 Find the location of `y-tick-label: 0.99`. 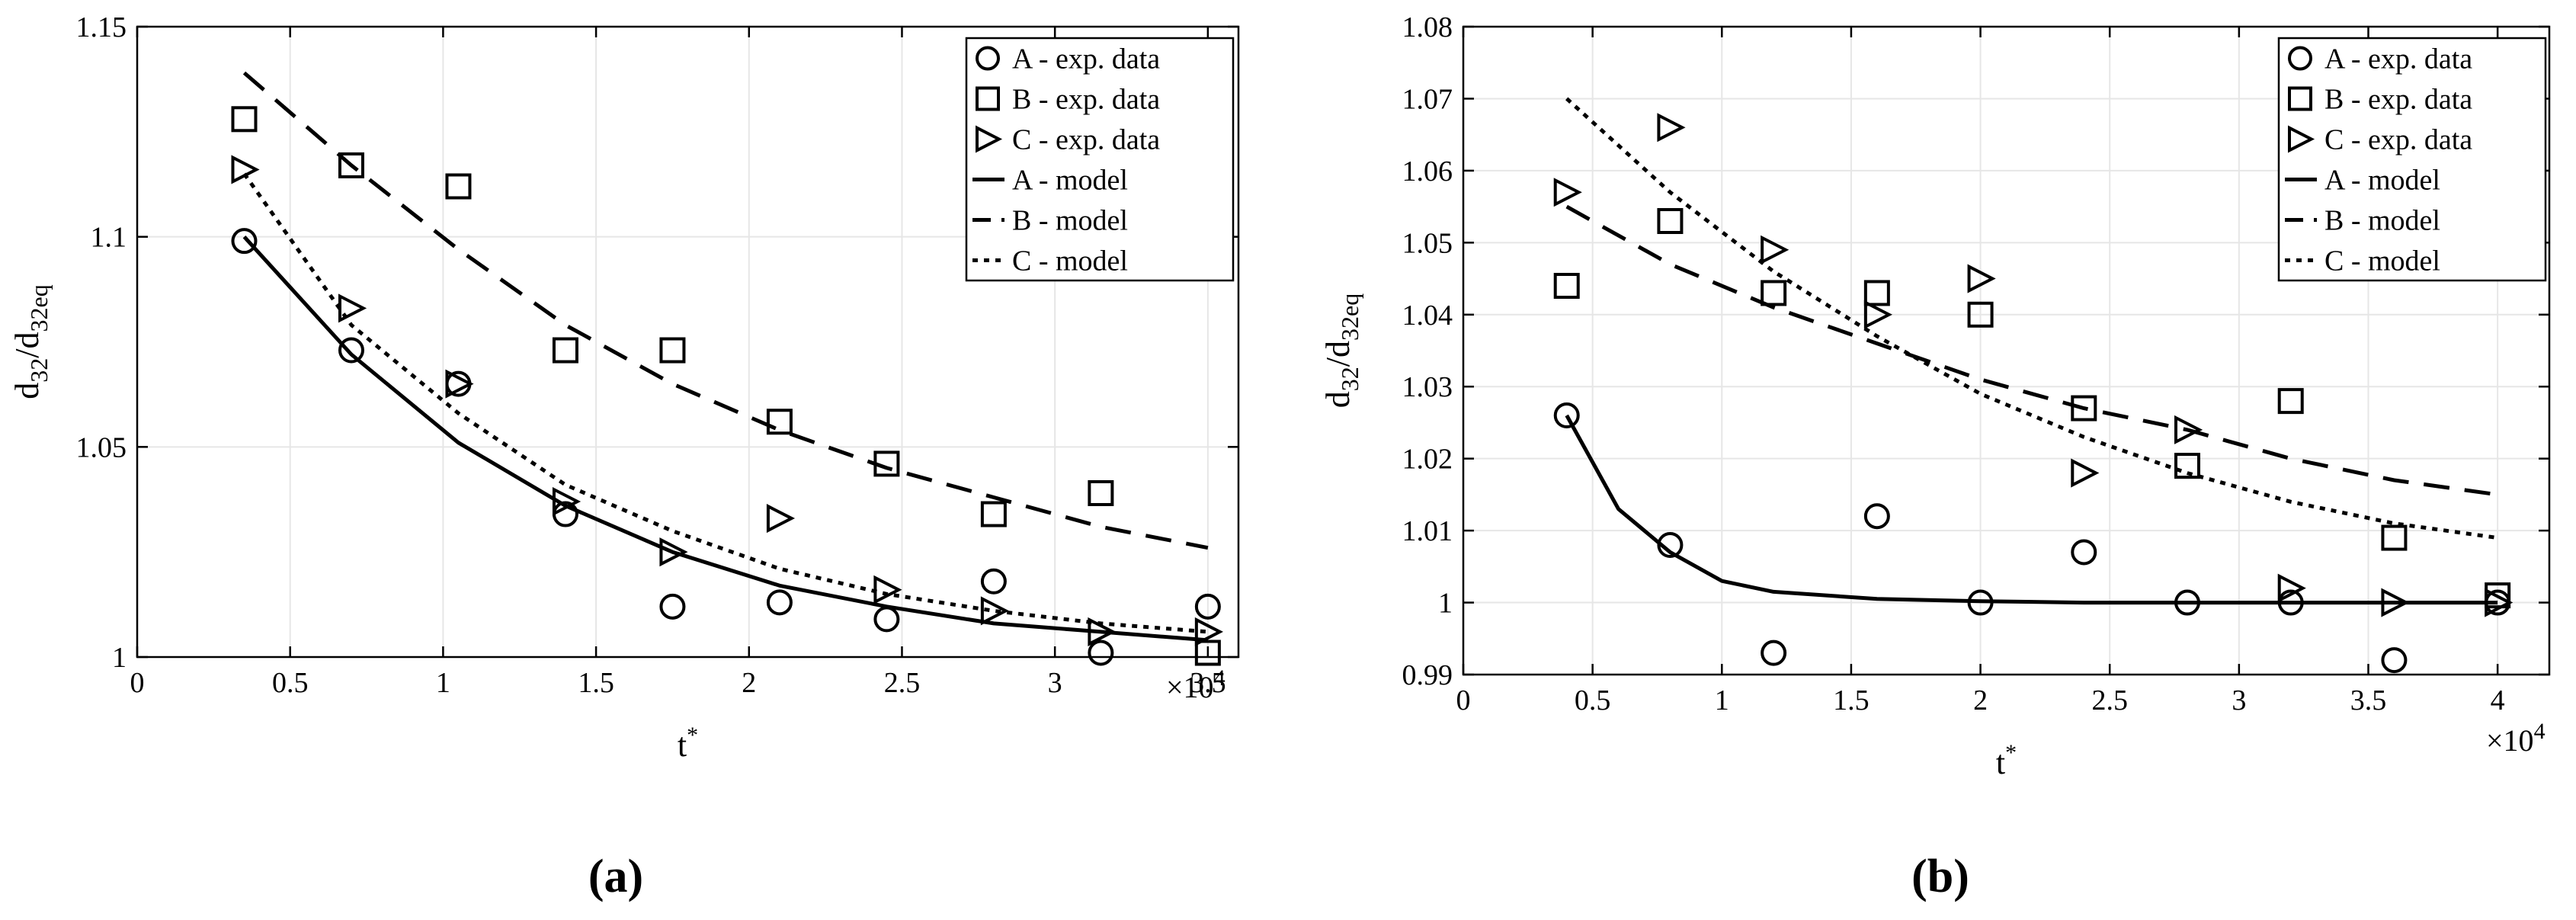

y-tick-label: 0.99 is located at coordinates (1427, 675).